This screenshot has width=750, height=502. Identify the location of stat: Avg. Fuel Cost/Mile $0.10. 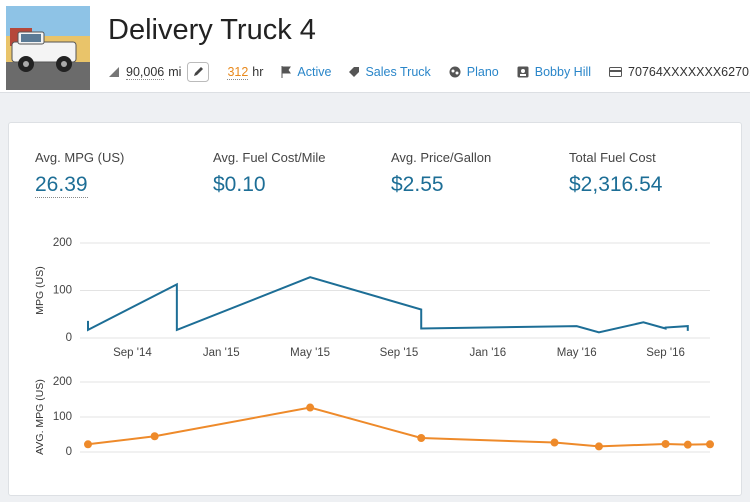
(269, 173).